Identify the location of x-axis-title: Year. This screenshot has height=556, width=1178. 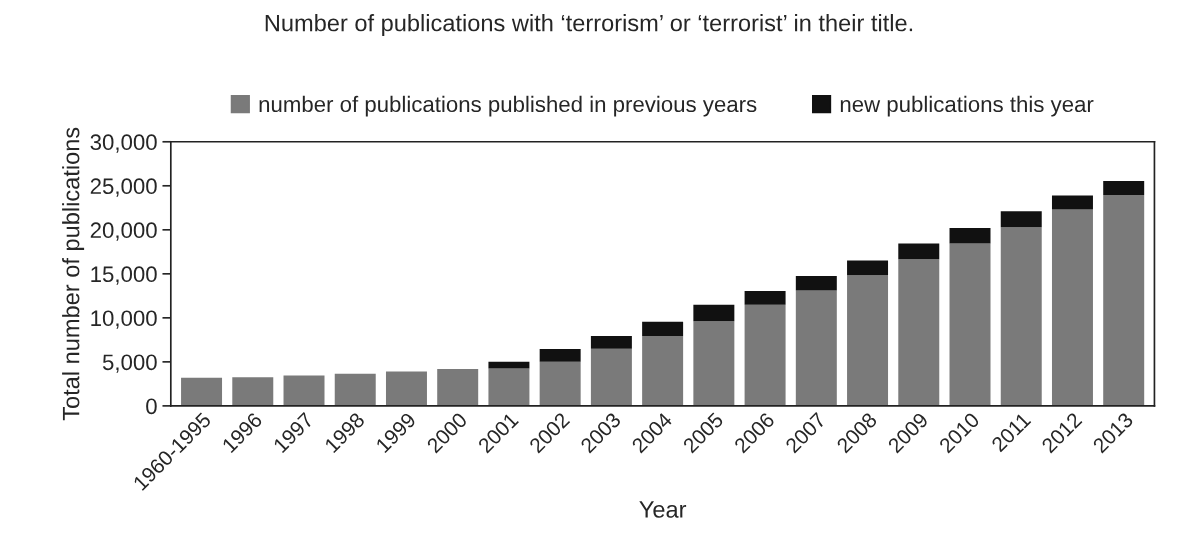
(663, 509).